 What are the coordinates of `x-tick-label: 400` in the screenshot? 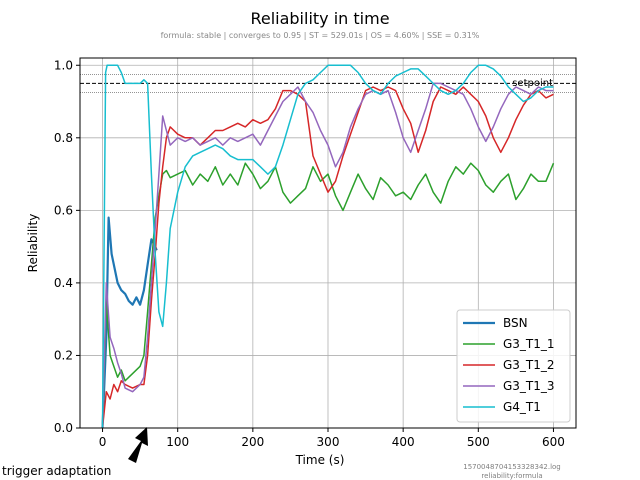 It's located at (403, 442).